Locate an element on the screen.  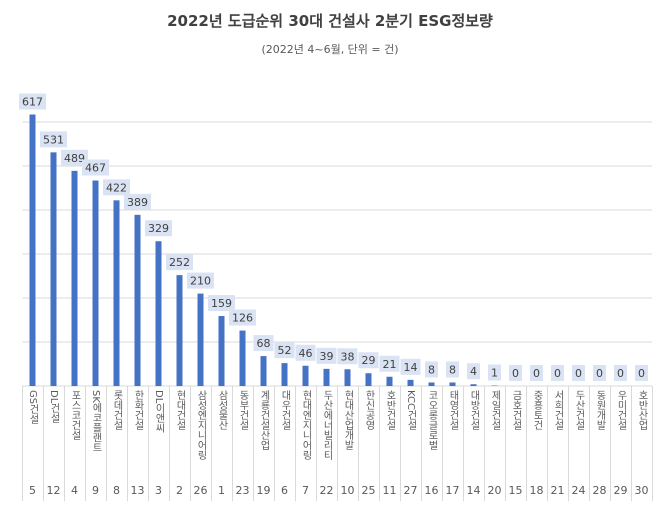
rank-label: 16 is located at coordinates (431, 490).